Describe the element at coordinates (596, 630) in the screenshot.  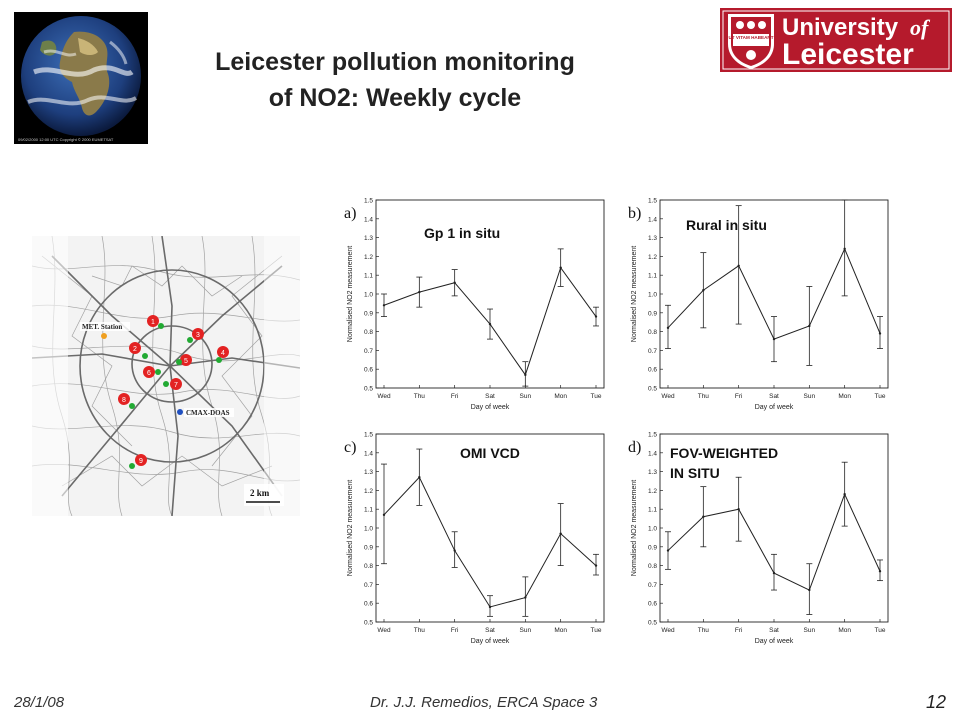
I see `x-tick-label: Tue` at that location.